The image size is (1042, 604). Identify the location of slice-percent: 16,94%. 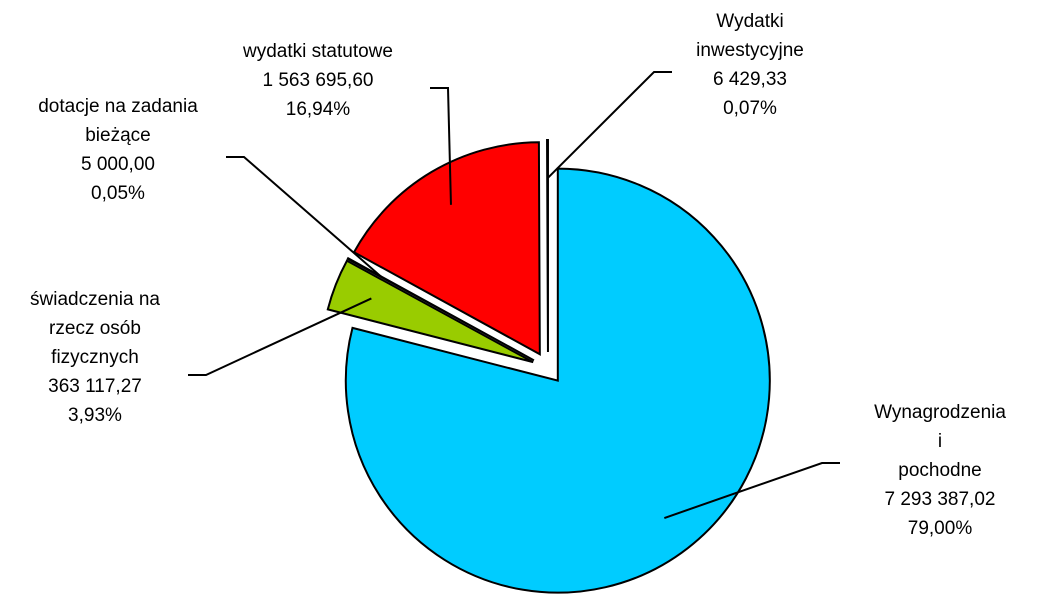
(318, 109).